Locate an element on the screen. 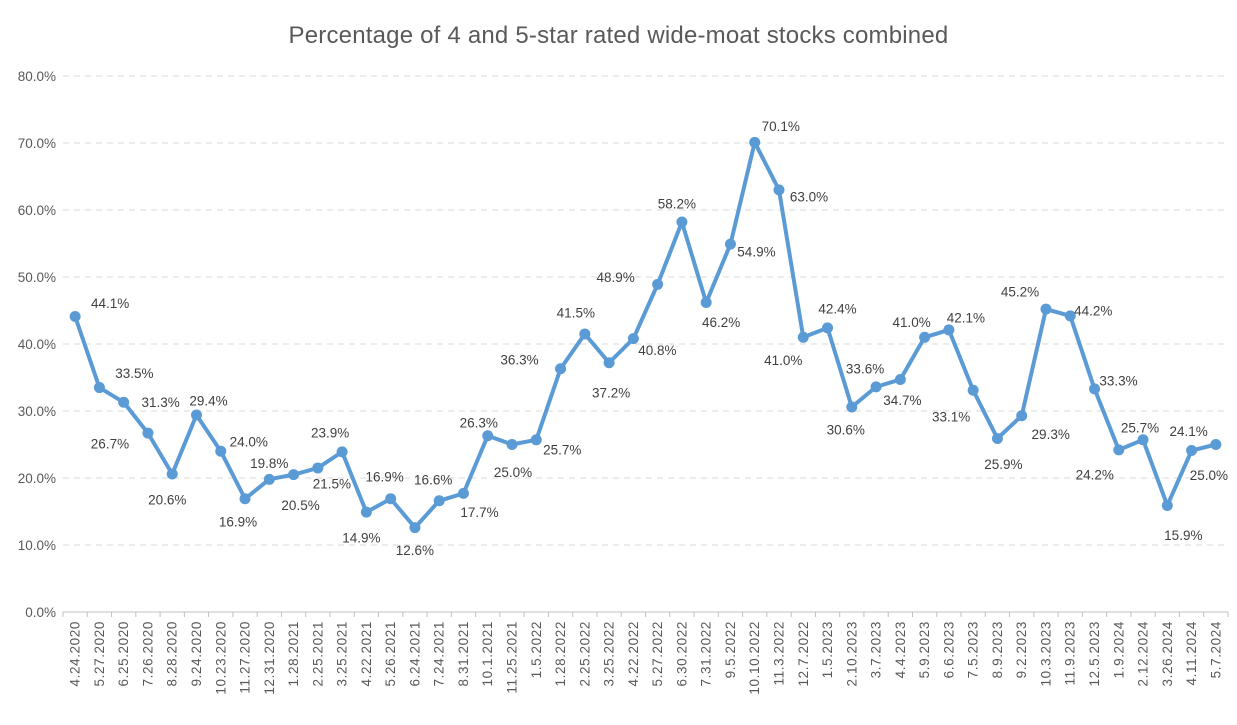 The image size is (1237, 725). data-point-label: 31.3% is located at coordinates (161, 402).